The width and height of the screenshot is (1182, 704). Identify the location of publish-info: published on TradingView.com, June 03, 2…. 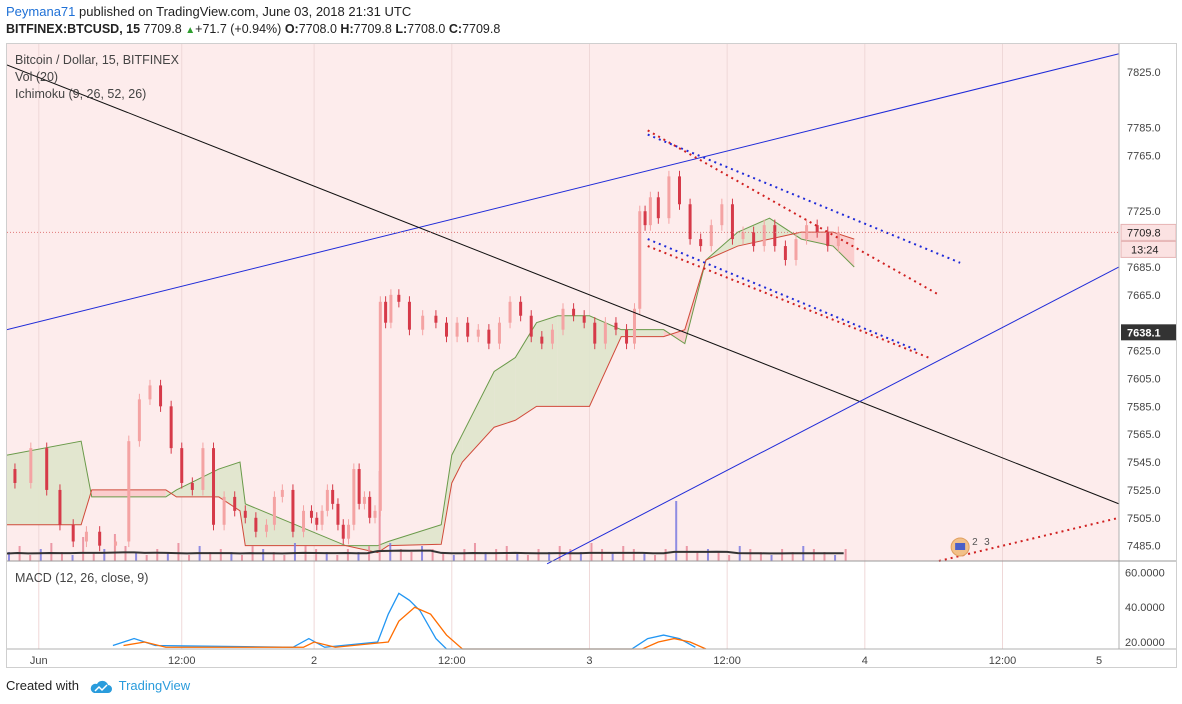
(245, 11).